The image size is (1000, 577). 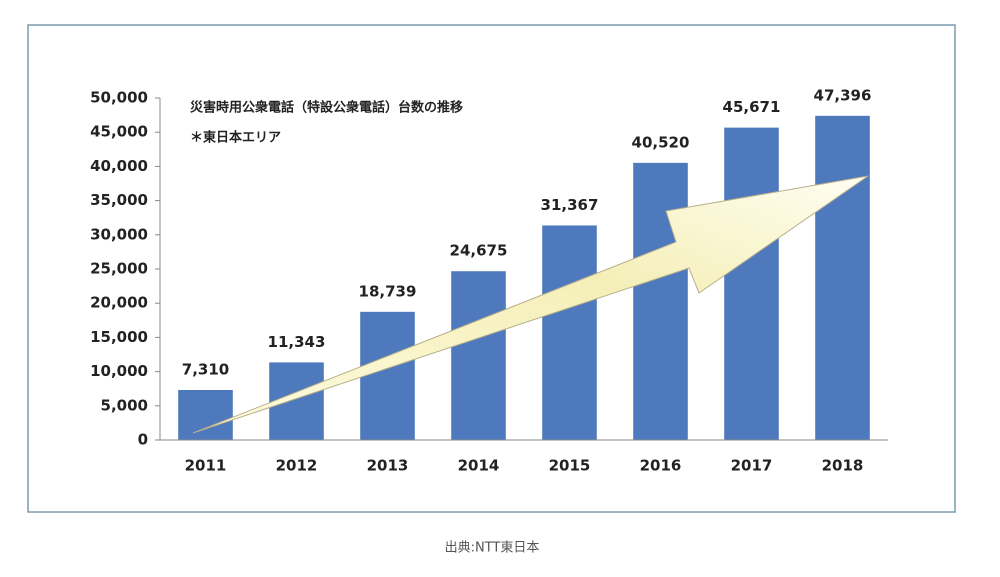 I want to click on x-tick-label: 2016, so click(x=661, y=466).